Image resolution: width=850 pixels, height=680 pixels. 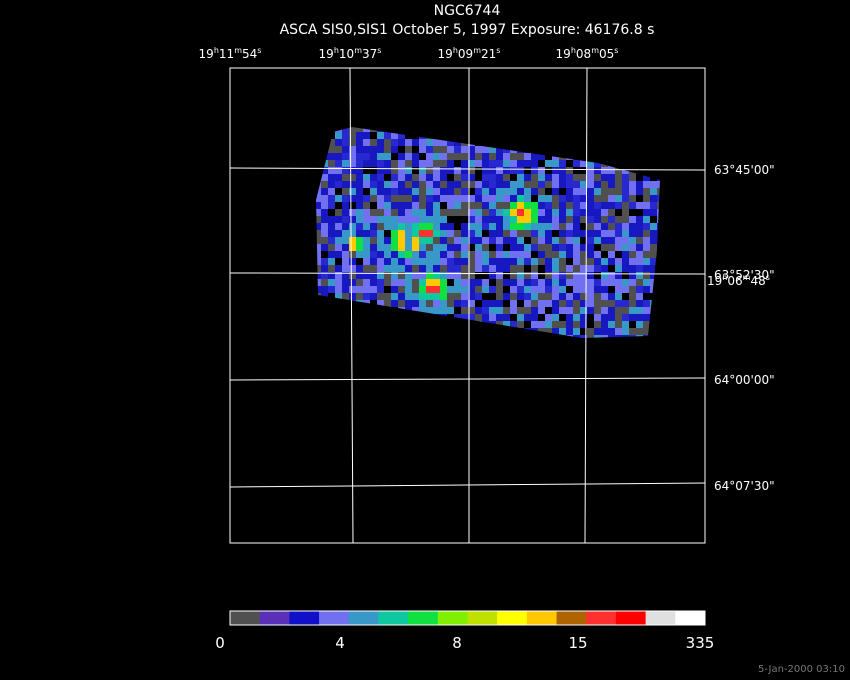 What do you see at coordinates (700, 643) in the screenshot?
I see `colorbar-label: 335` at bounding box center [700, 643].